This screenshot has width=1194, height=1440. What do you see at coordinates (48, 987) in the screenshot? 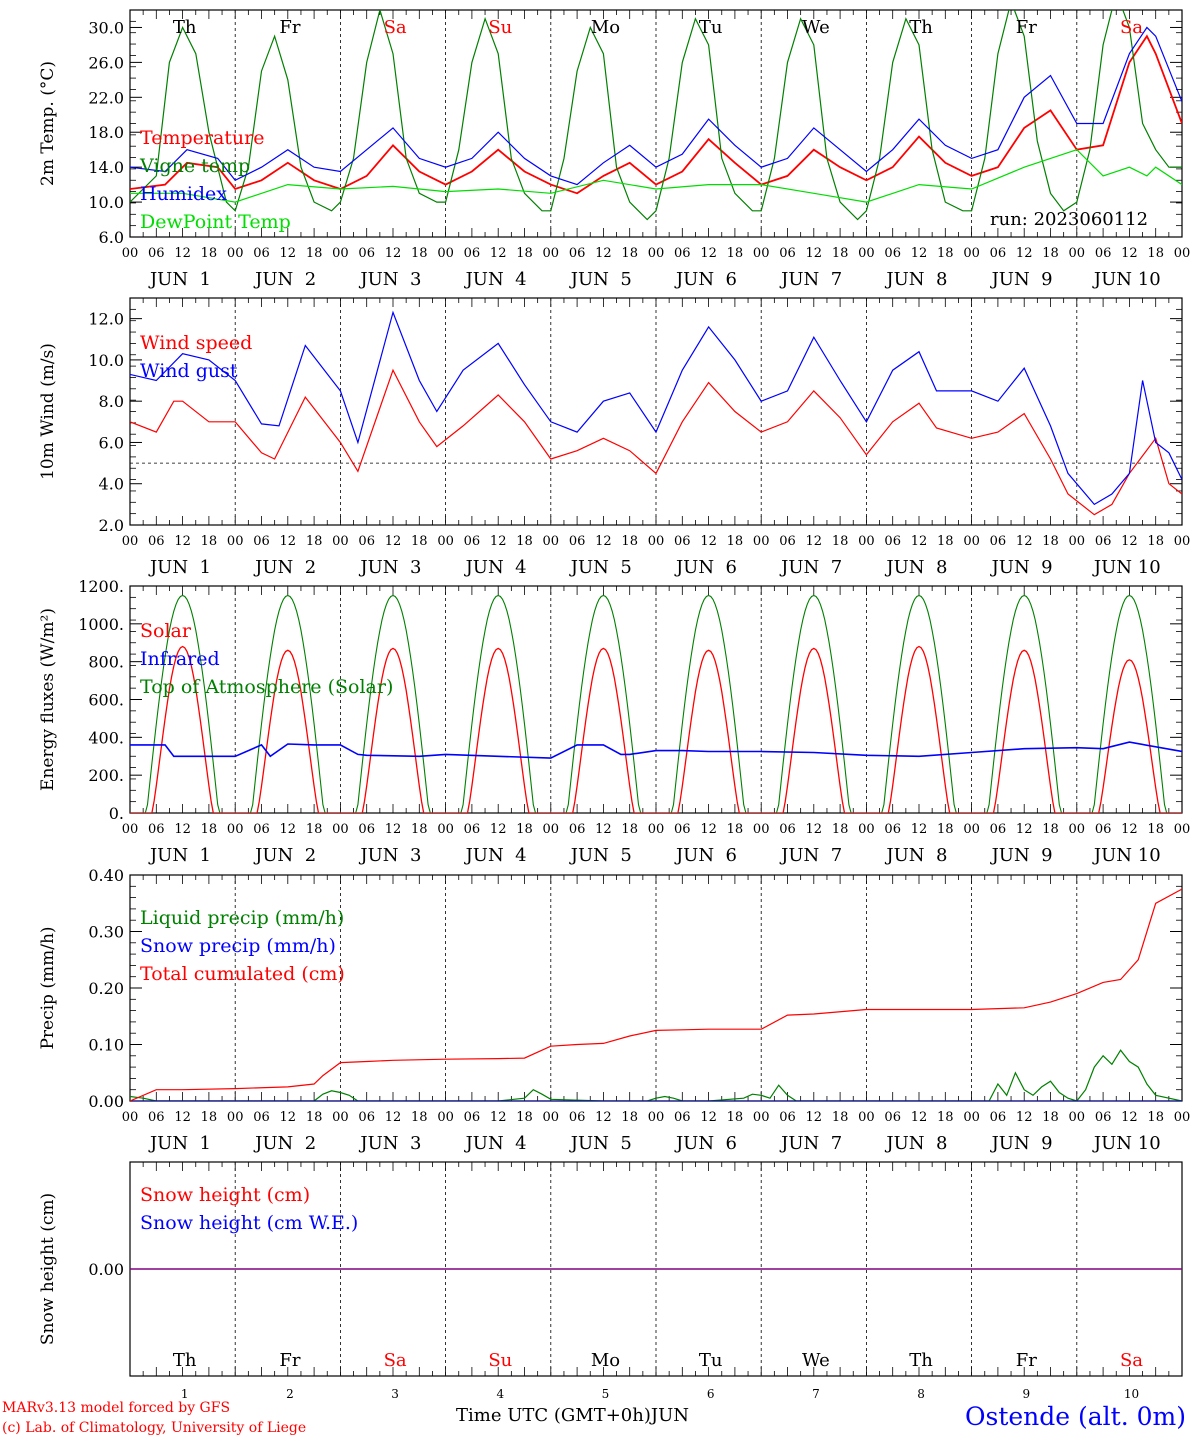
I see `panel-4-y-axis-label: Precip (mm/h)` at bounding box center [48, 987].